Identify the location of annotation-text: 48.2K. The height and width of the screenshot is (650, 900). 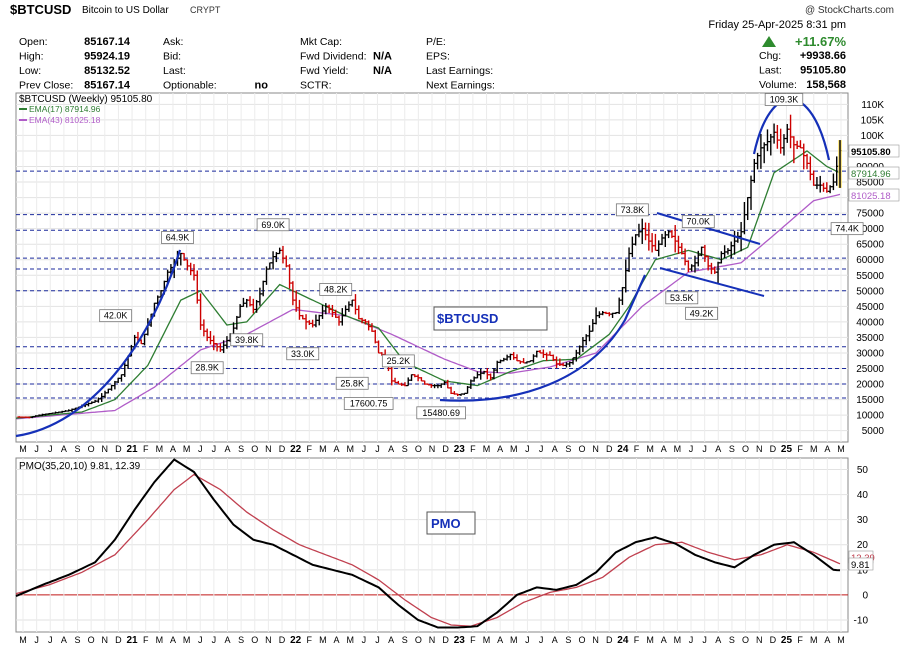
(336, 289).